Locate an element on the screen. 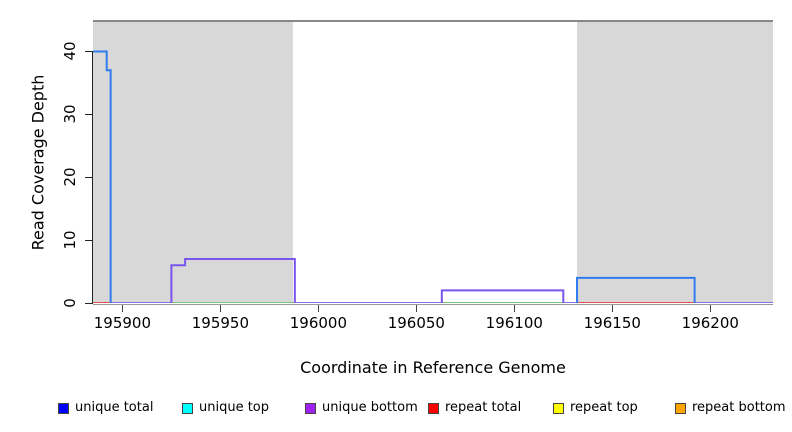  x-axis-title: Coordinate in Reference Genome is located at coordinates (433, 367).